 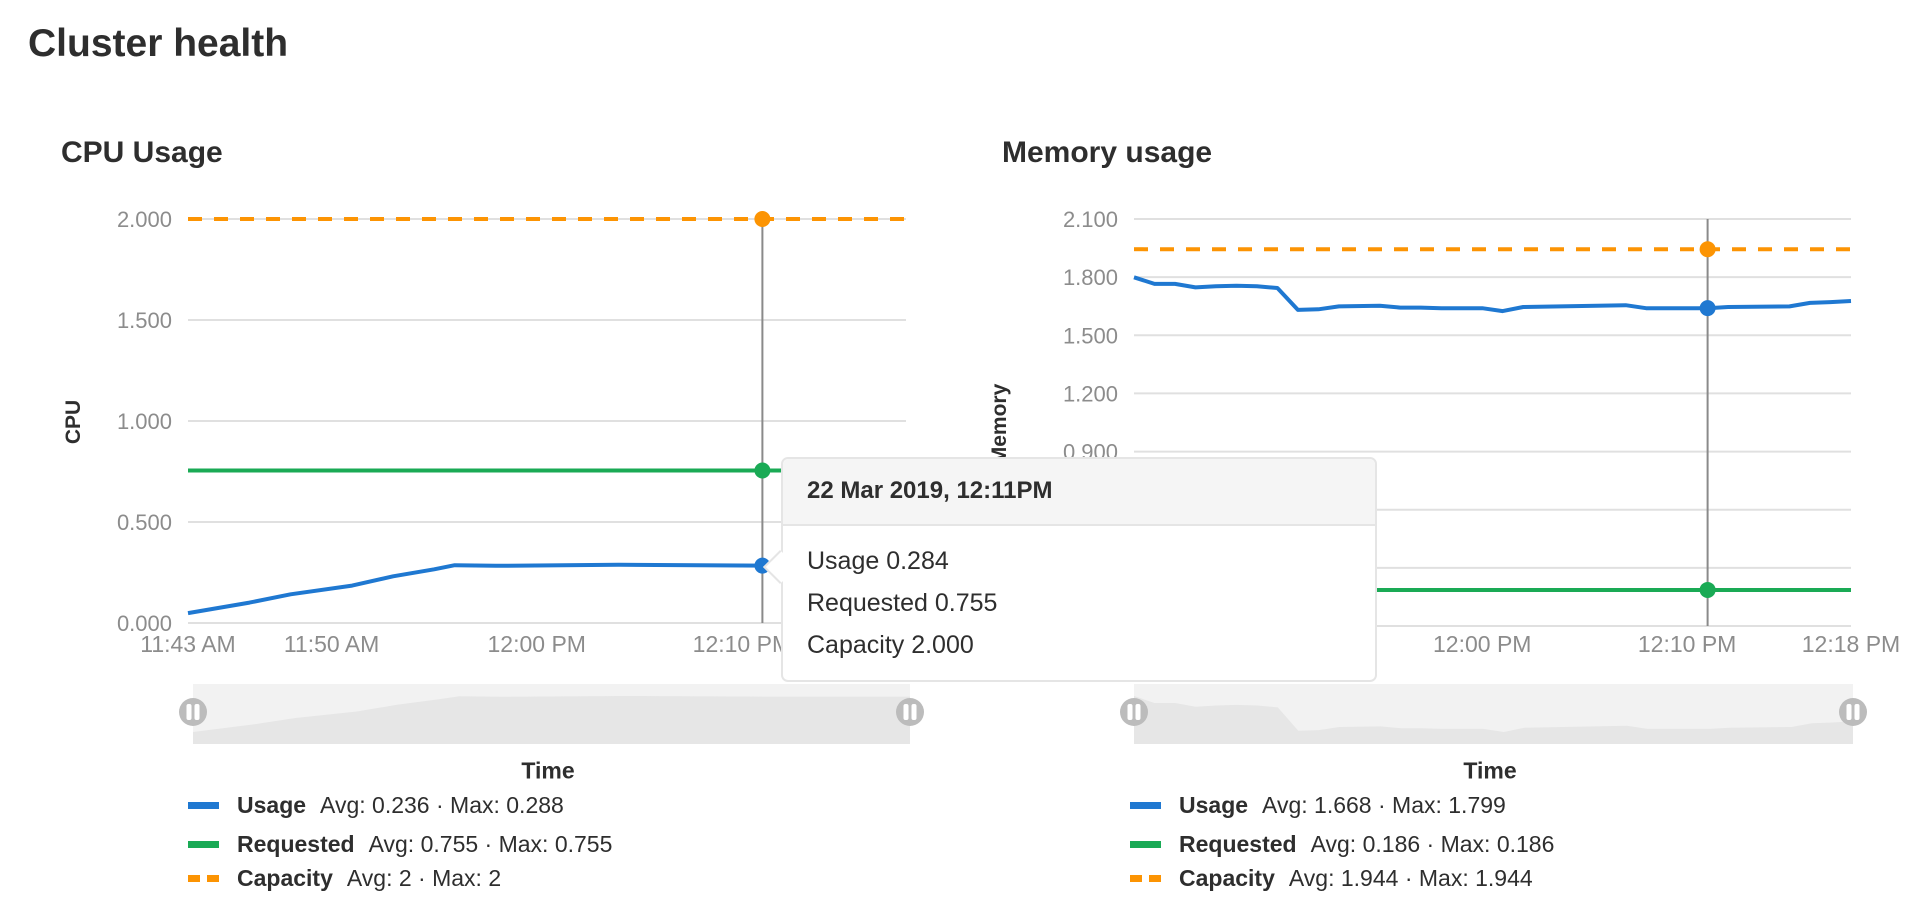 What do you see at coordinates (890, 645) in the screenshot?
I see `tooltip-capacity: Capacity 2.000` at bounding box center [890, 645].